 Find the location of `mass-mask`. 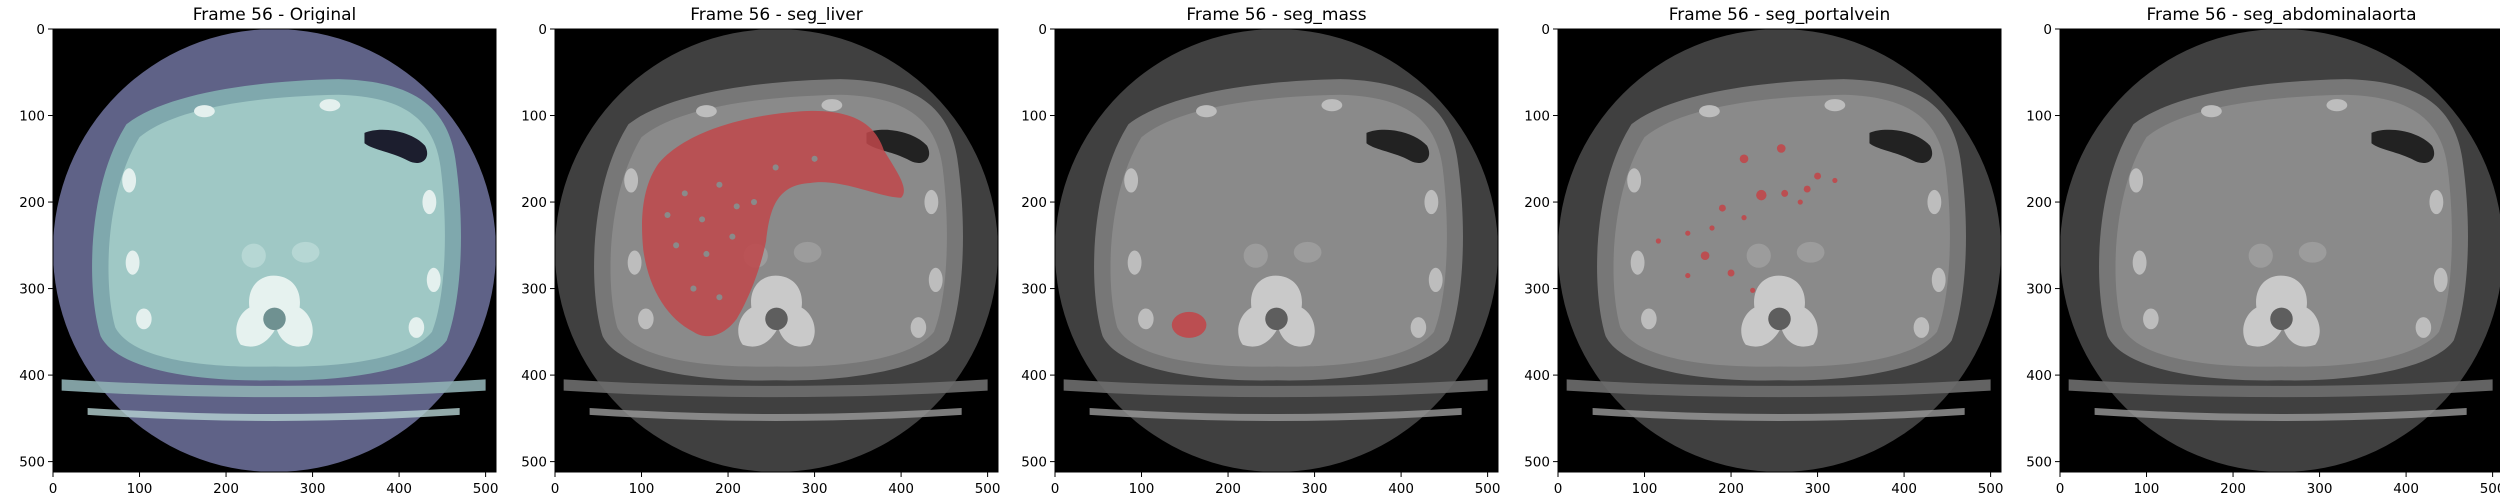

mass-mask is located at coordinates (1189, 324).